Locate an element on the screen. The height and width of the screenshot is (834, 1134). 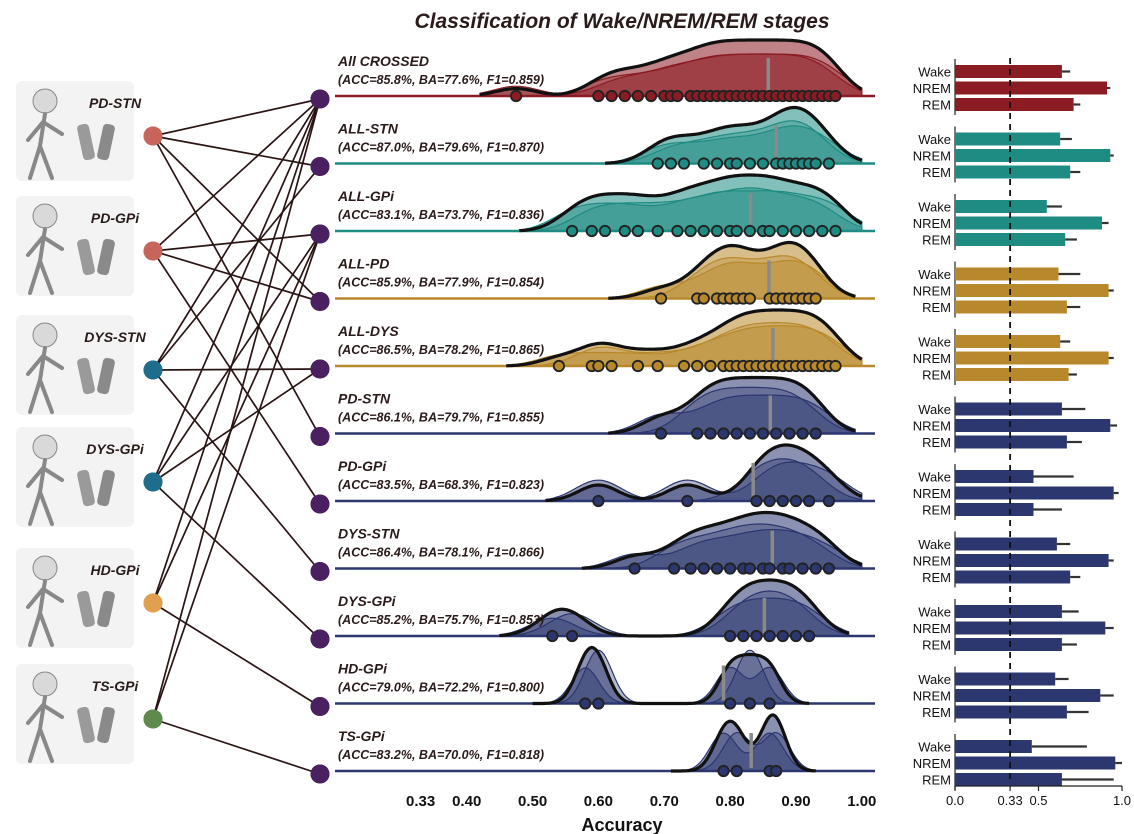
ridge-row: TS-GPi (ACC=83.2%, BA=70.0%, F1=0.818) is located at coordinates (592, 748).